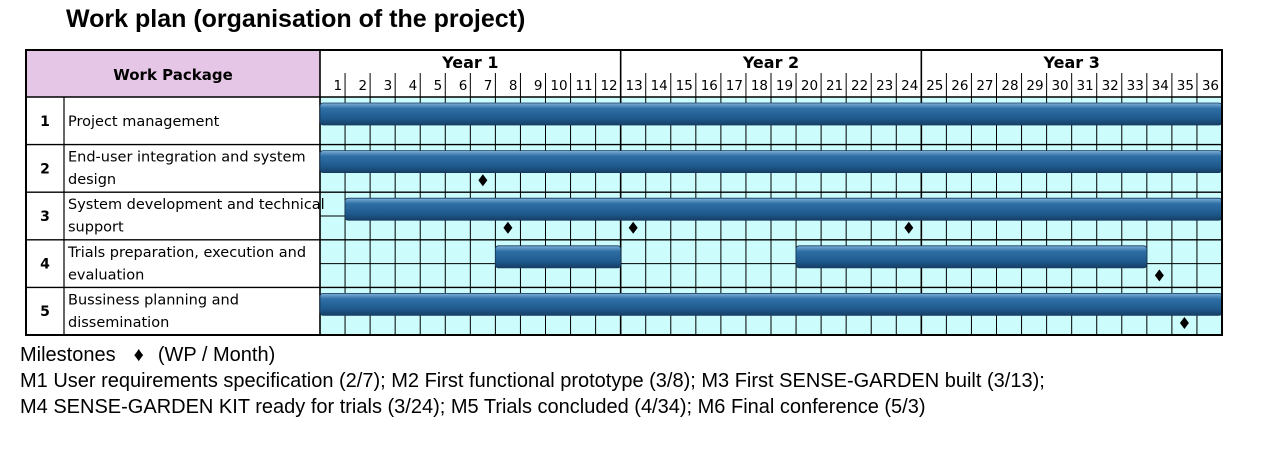 The height and width of the screenshot is (452, 1282). I want to click on wp-label: support, so click(96, 228).